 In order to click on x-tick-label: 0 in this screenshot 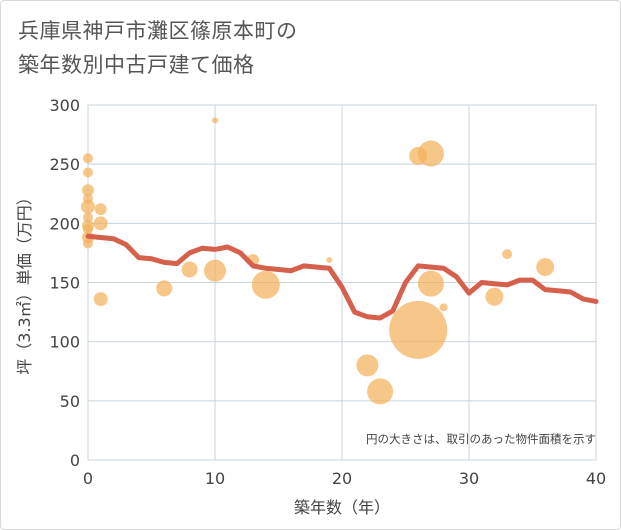, I will do `click(88, 478)`.